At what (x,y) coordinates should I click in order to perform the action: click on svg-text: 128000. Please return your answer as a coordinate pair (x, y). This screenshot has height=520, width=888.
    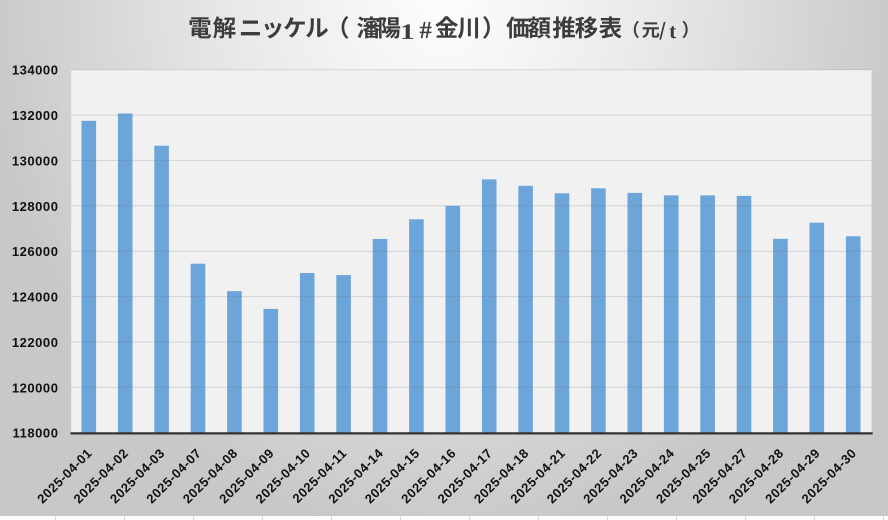
    Looking at the image, I should click on (35, 206).